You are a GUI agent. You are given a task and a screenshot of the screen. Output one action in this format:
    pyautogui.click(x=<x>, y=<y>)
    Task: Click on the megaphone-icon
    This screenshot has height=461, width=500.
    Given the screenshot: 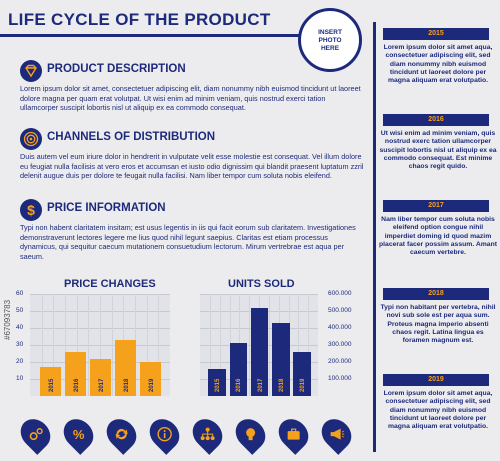 What is the action you would take?
    pyautogui.click(x=336, y=434)
    